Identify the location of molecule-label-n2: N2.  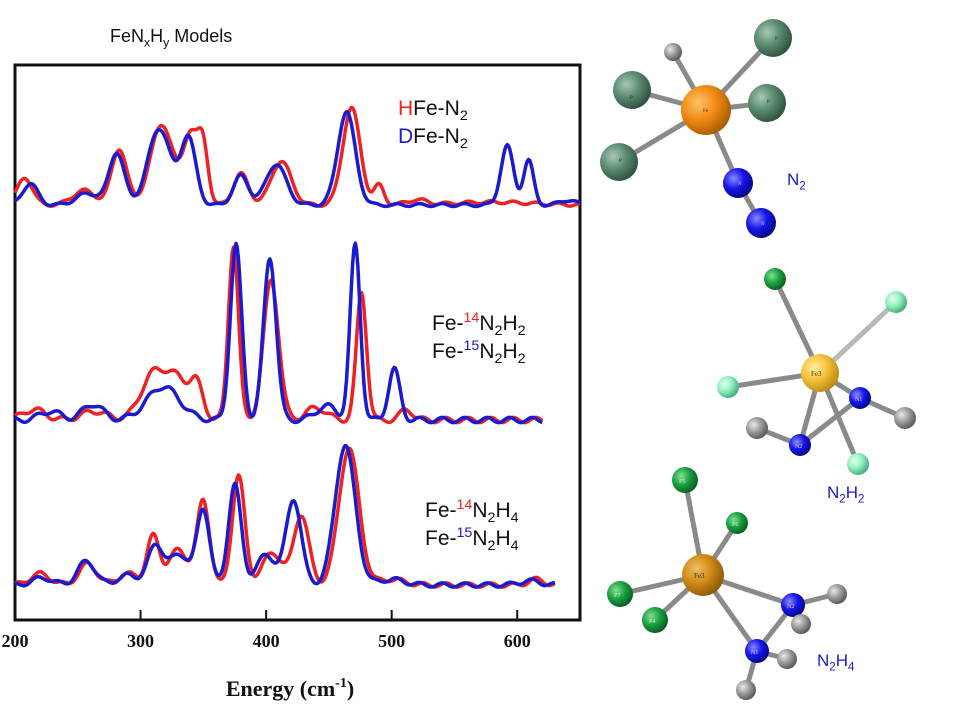
(796, 181).